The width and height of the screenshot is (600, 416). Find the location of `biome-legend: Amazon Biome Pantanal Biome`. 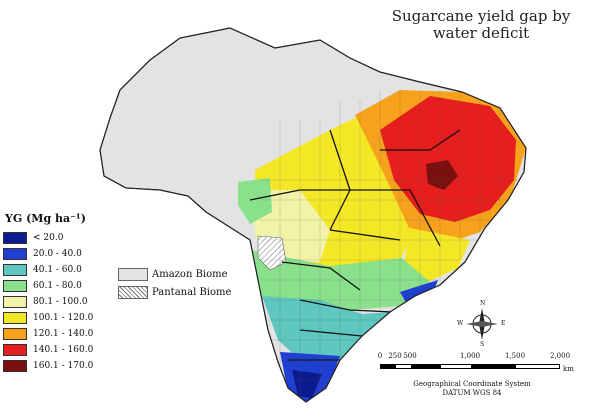

biome-legend: Amazon Biome Pantanal Biome is located at coordinates (174, 286).